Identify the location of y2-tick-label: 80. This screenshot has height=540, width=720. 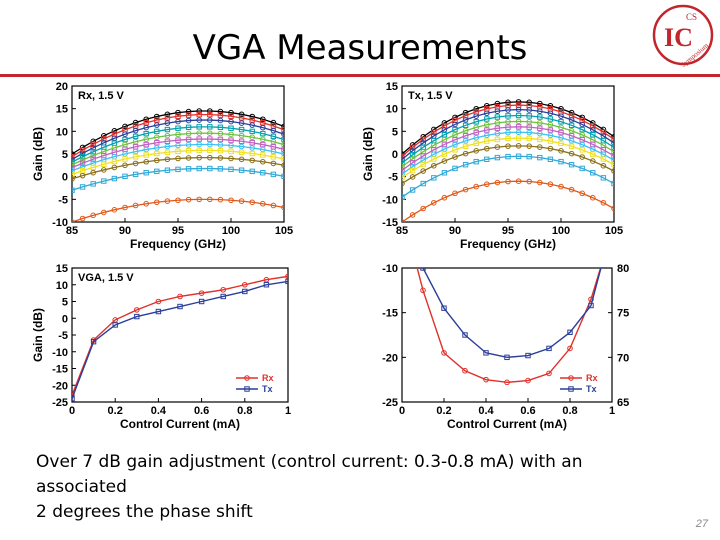
(623, 269).